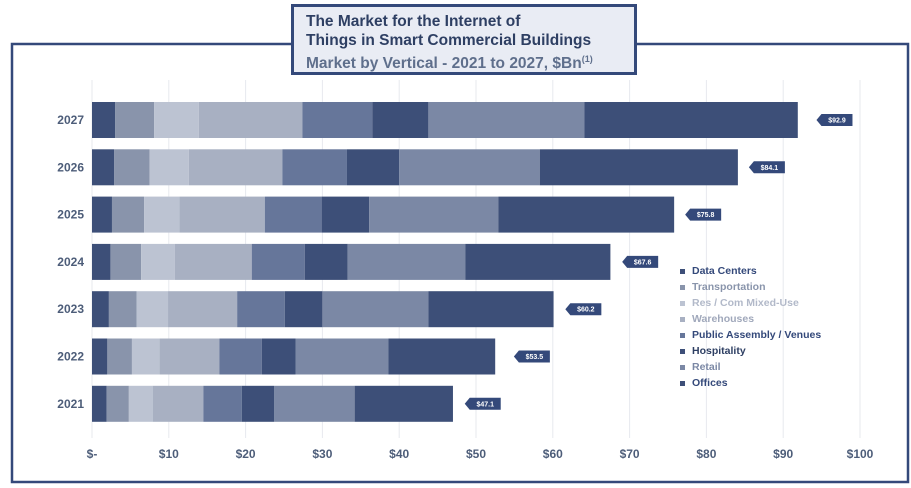  Describe the element at coordinates (92, 454) in the screenshot. I see `x-tick-label: $-` at that location.